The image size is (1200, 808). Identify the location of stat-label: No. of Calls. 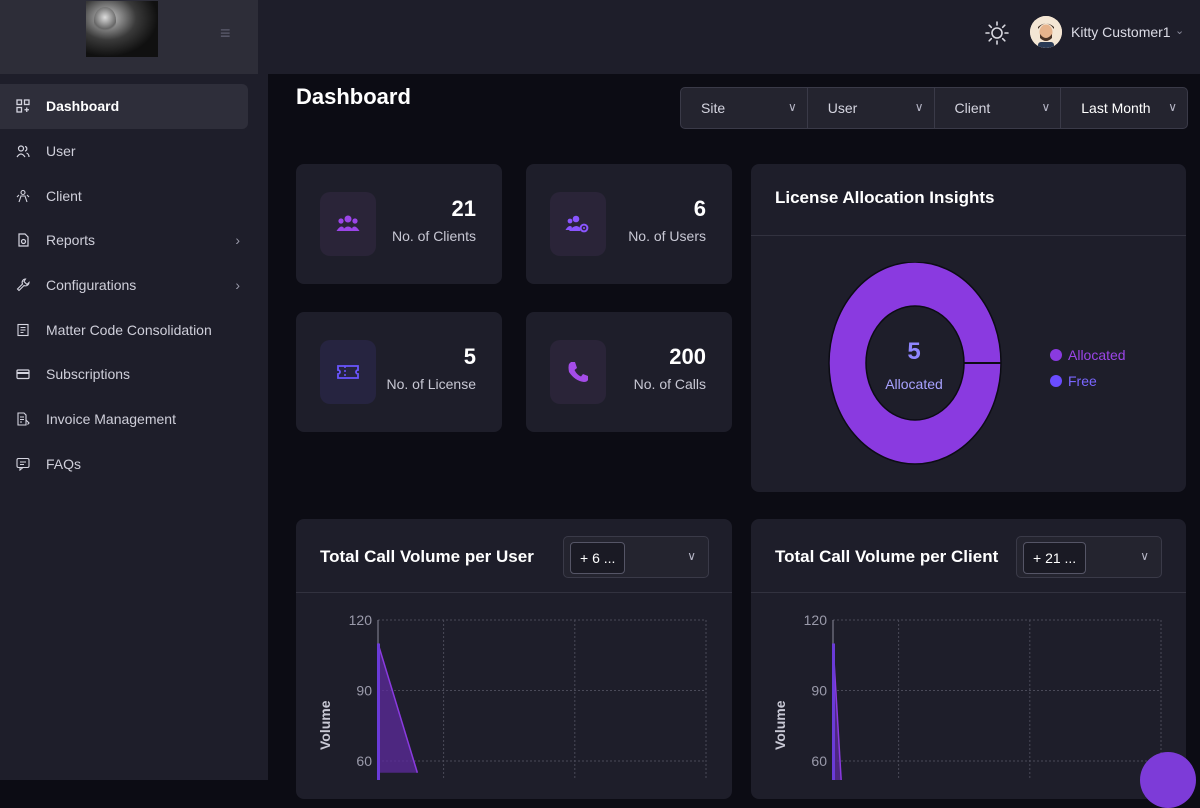
(669, 384).